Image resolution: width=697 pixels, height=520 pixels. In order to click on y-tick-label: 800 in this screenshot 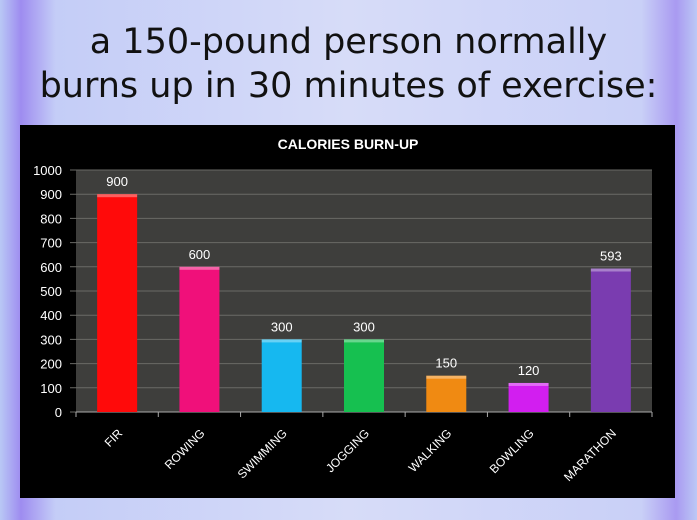, I will do `click(51, 218)`.